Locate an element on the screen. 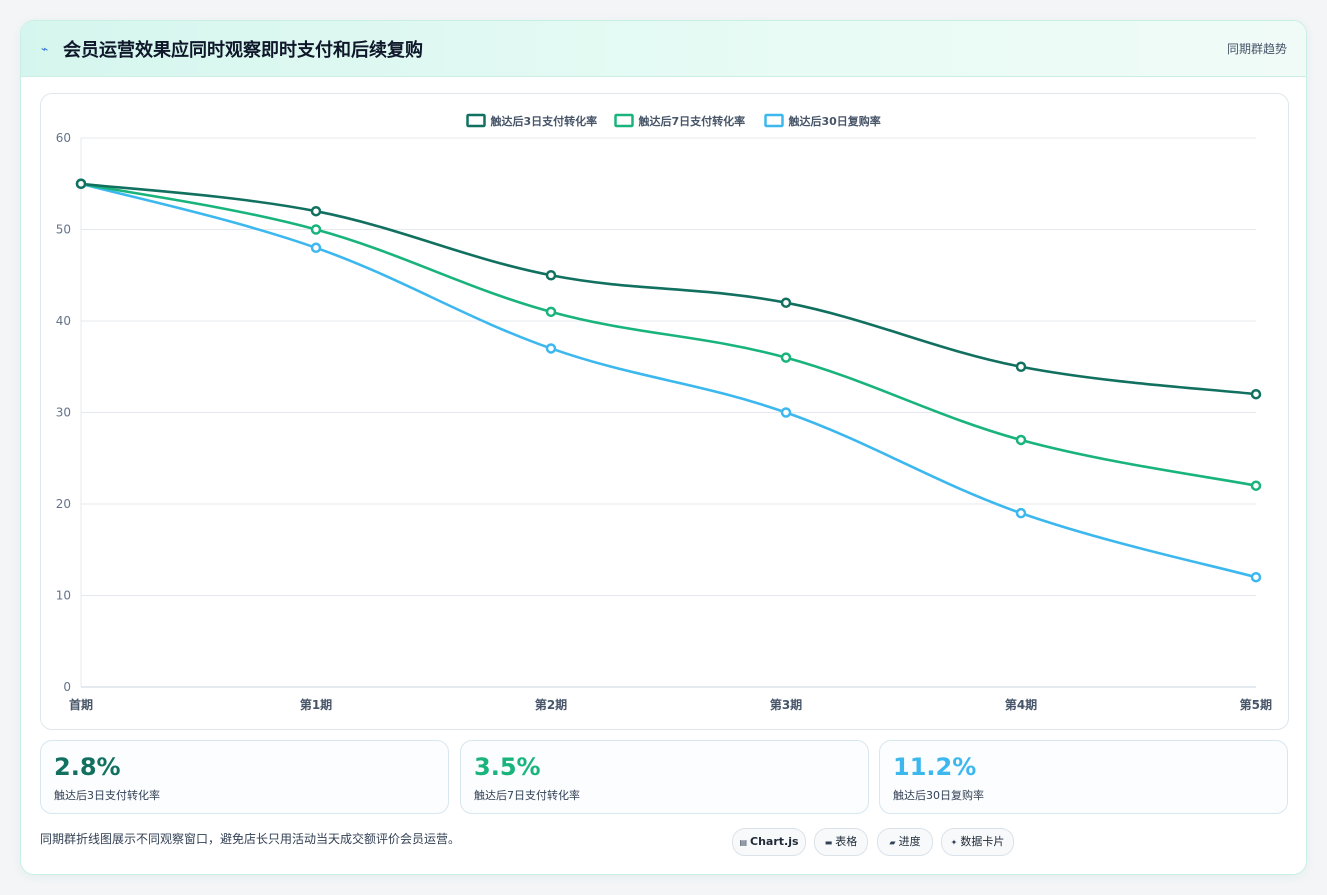  stat-value: 2.8% is located at coordinates (87, 767).